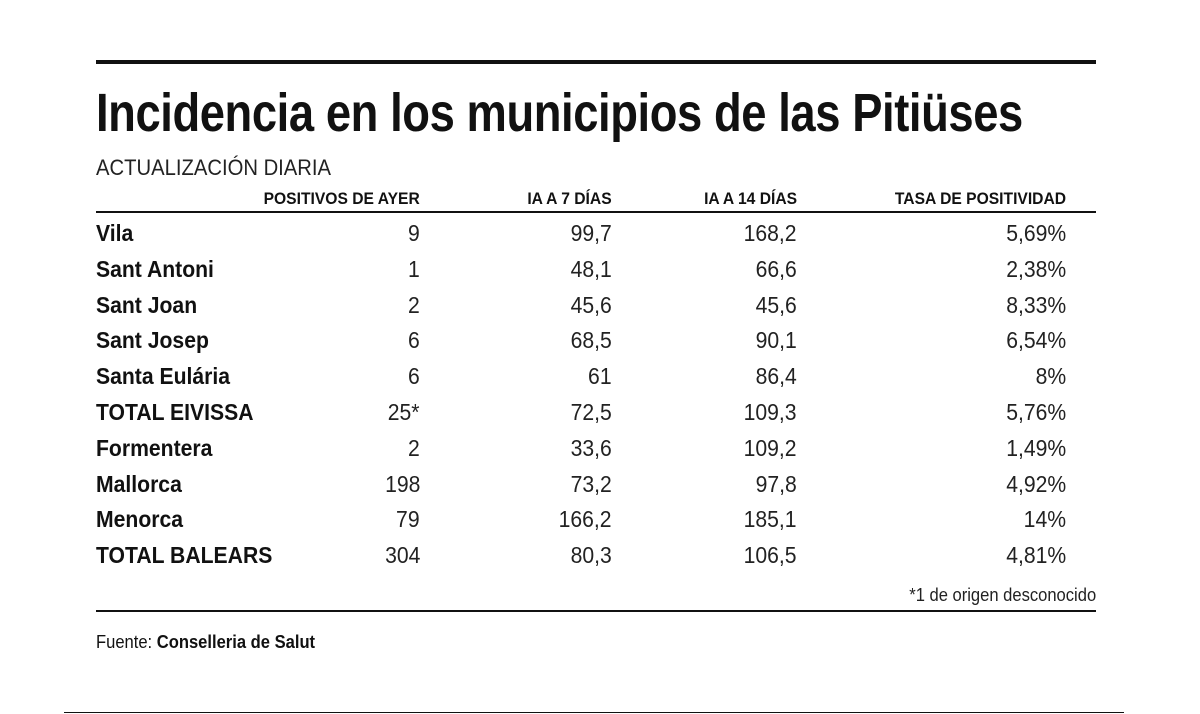 This screenshot has width=1200, height=714. Describe the element at coordinates (770, 519) in the screenshot. I see `cell: 185,1` at that location.